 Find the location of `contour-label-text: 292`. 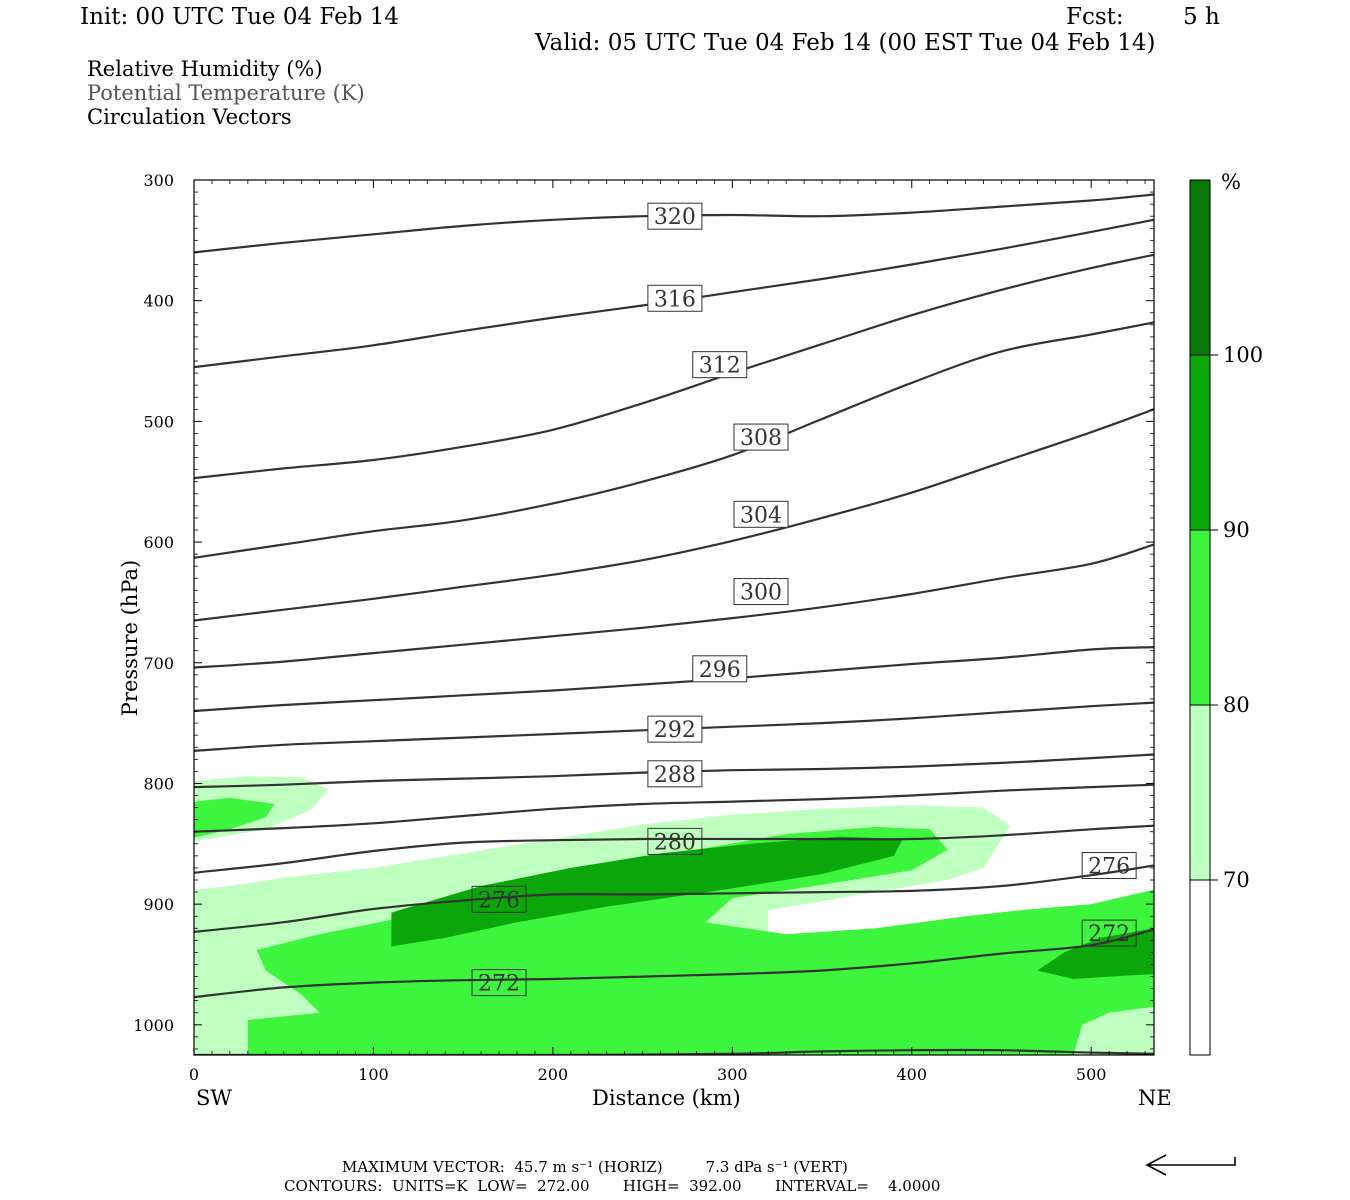

contour-label-text: 292 is located at coordinates (675, 730).